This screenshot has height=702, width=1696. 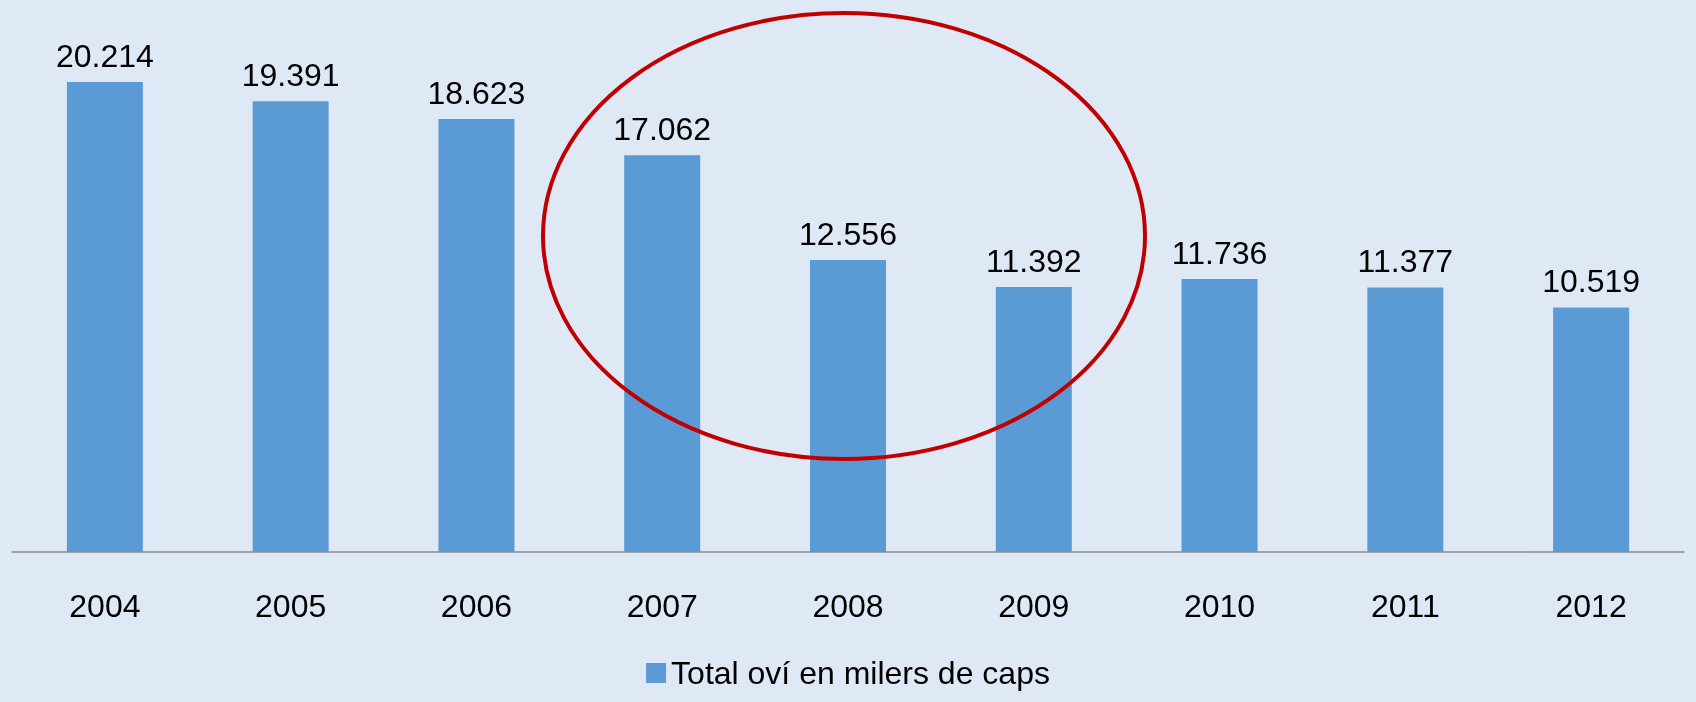 What do you see at coordinates (662, 129) in the screenshot?
I see `data-label: 17.062` at bounding box center [662, 129].